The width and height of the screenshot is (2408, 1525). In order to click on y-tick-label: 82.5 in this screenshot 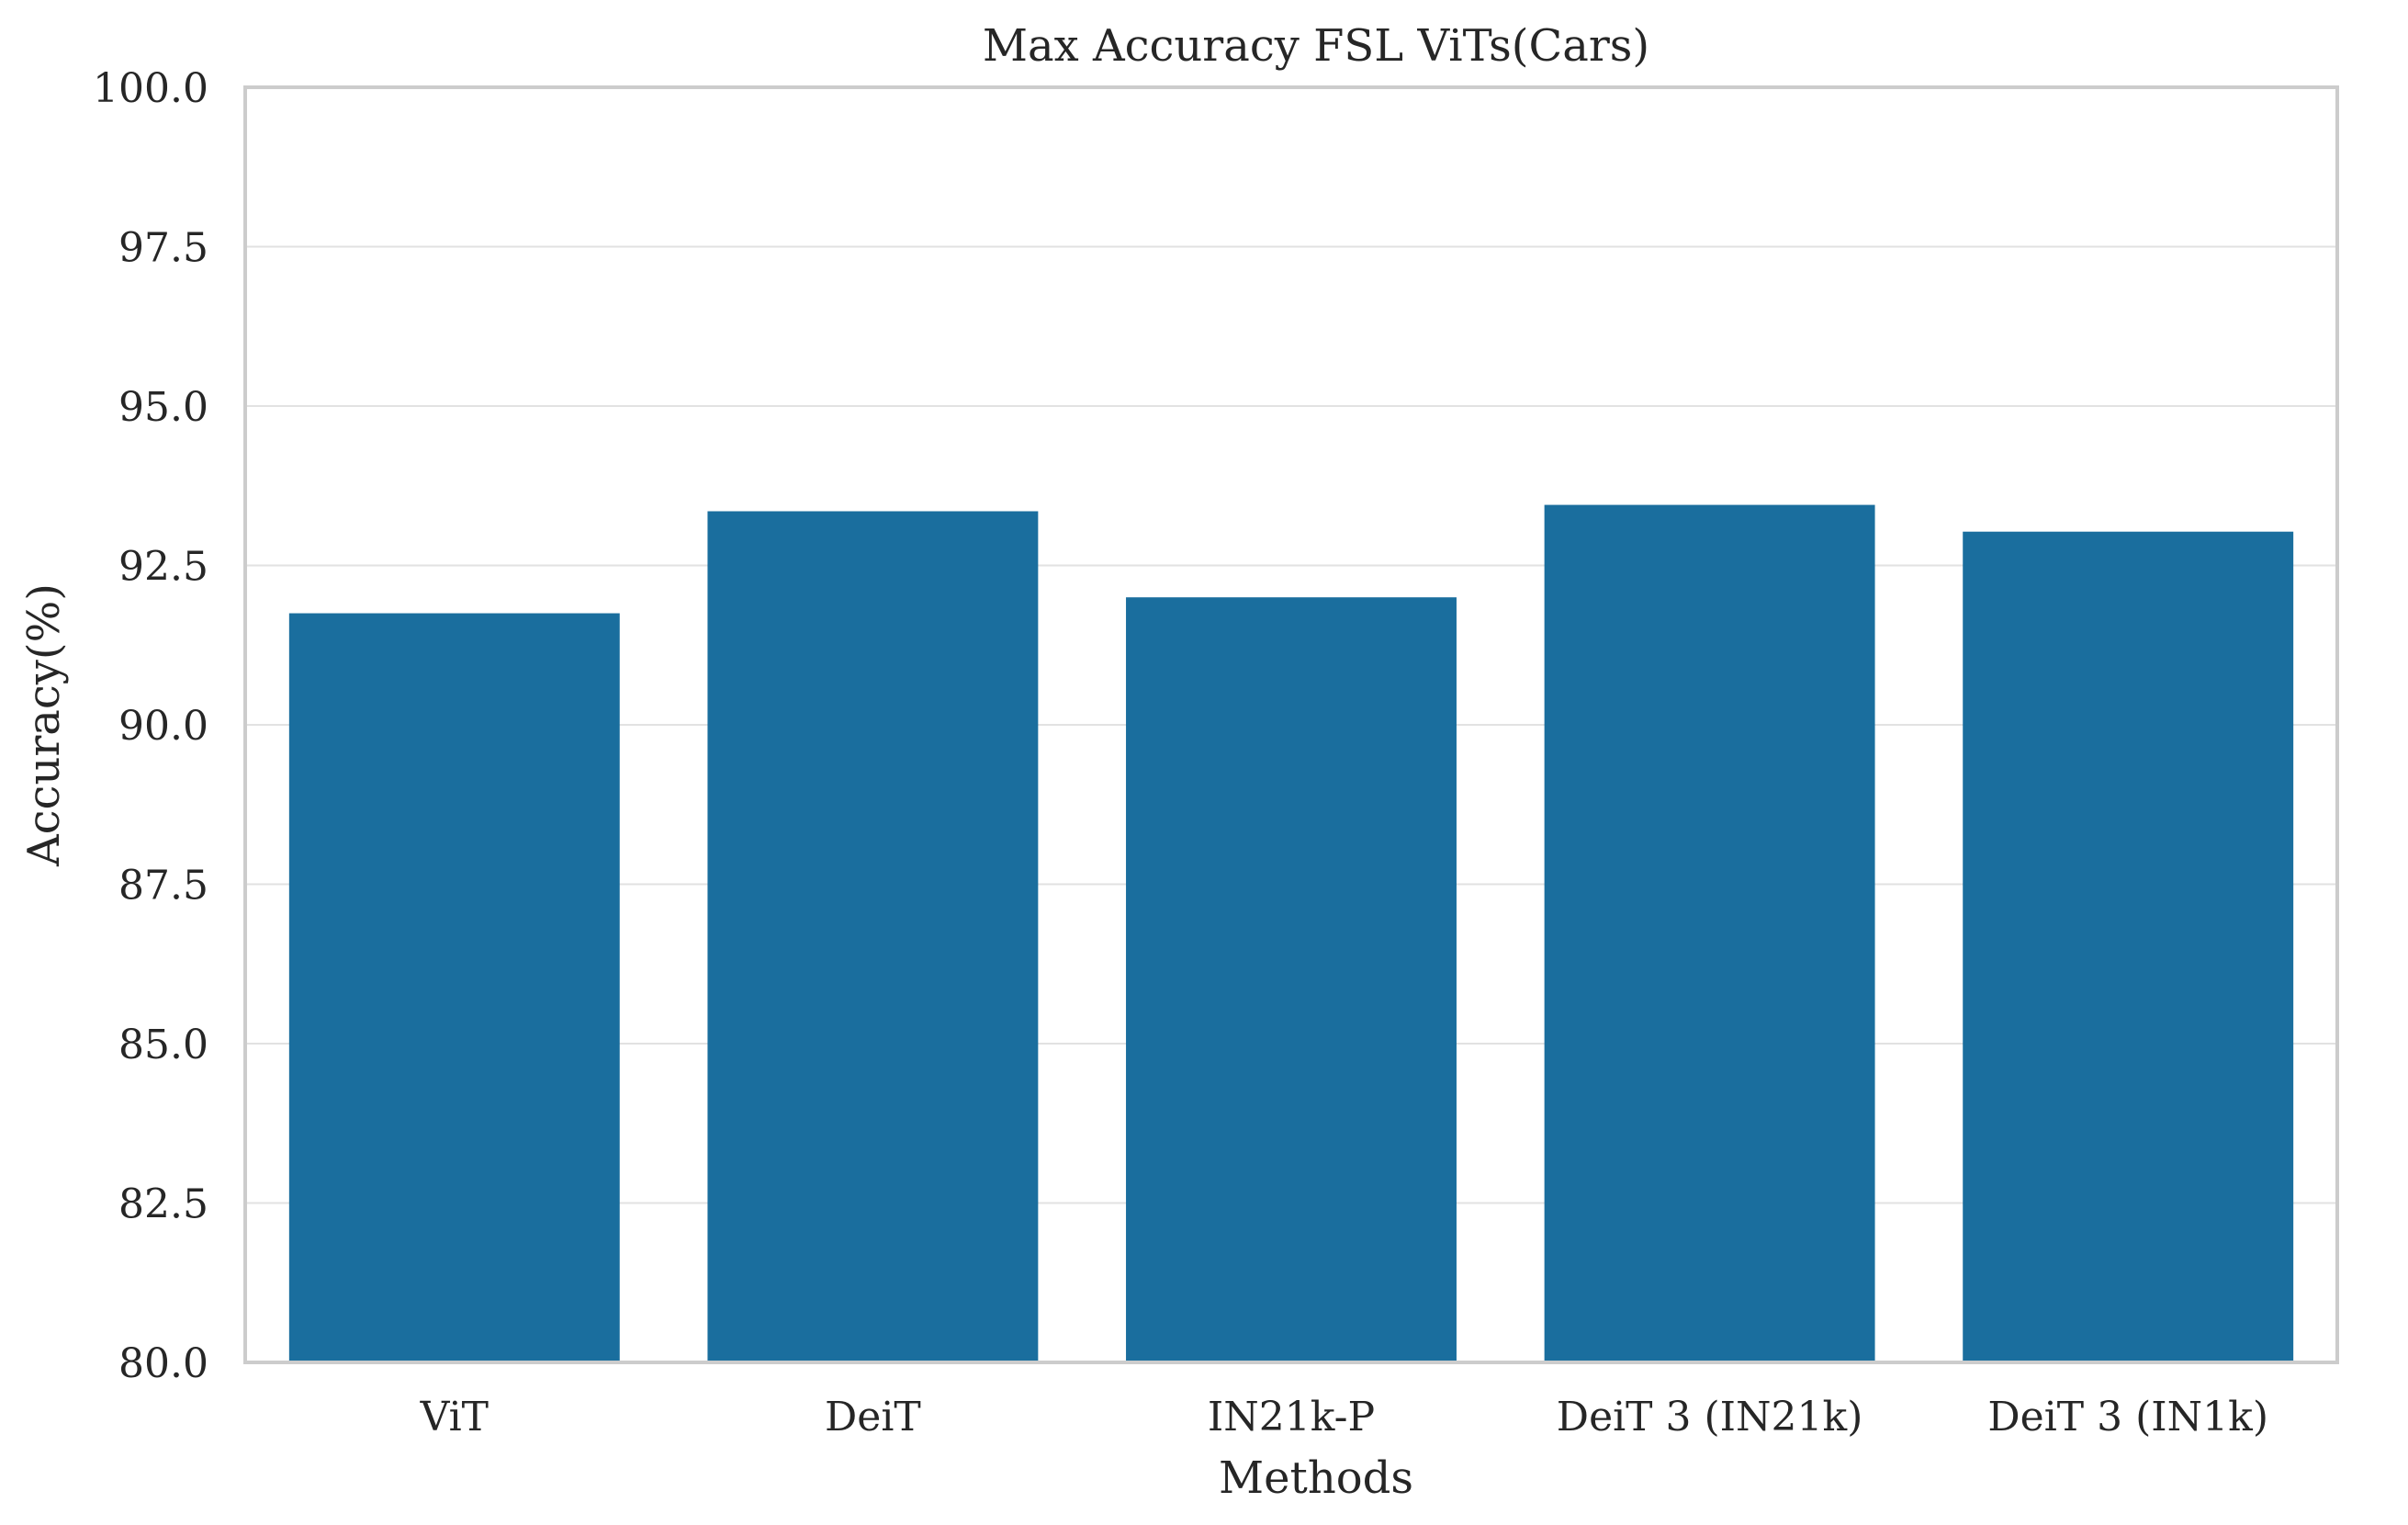, I will do `click(163, 1204)`.